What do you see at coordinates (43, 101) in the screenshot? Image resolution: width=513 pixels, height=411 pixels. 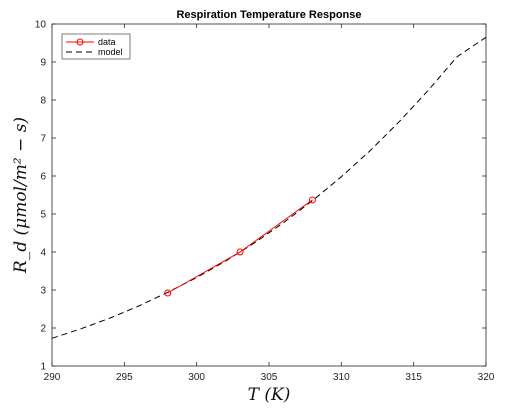 I see `y-tick-label: 8` at bounding box center [43, 101].